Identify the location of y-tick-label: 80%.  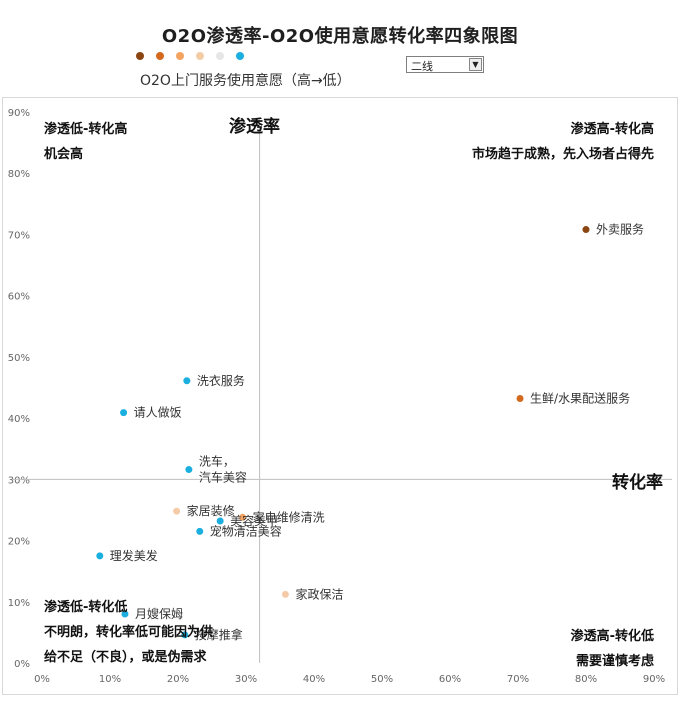
(19, 174).